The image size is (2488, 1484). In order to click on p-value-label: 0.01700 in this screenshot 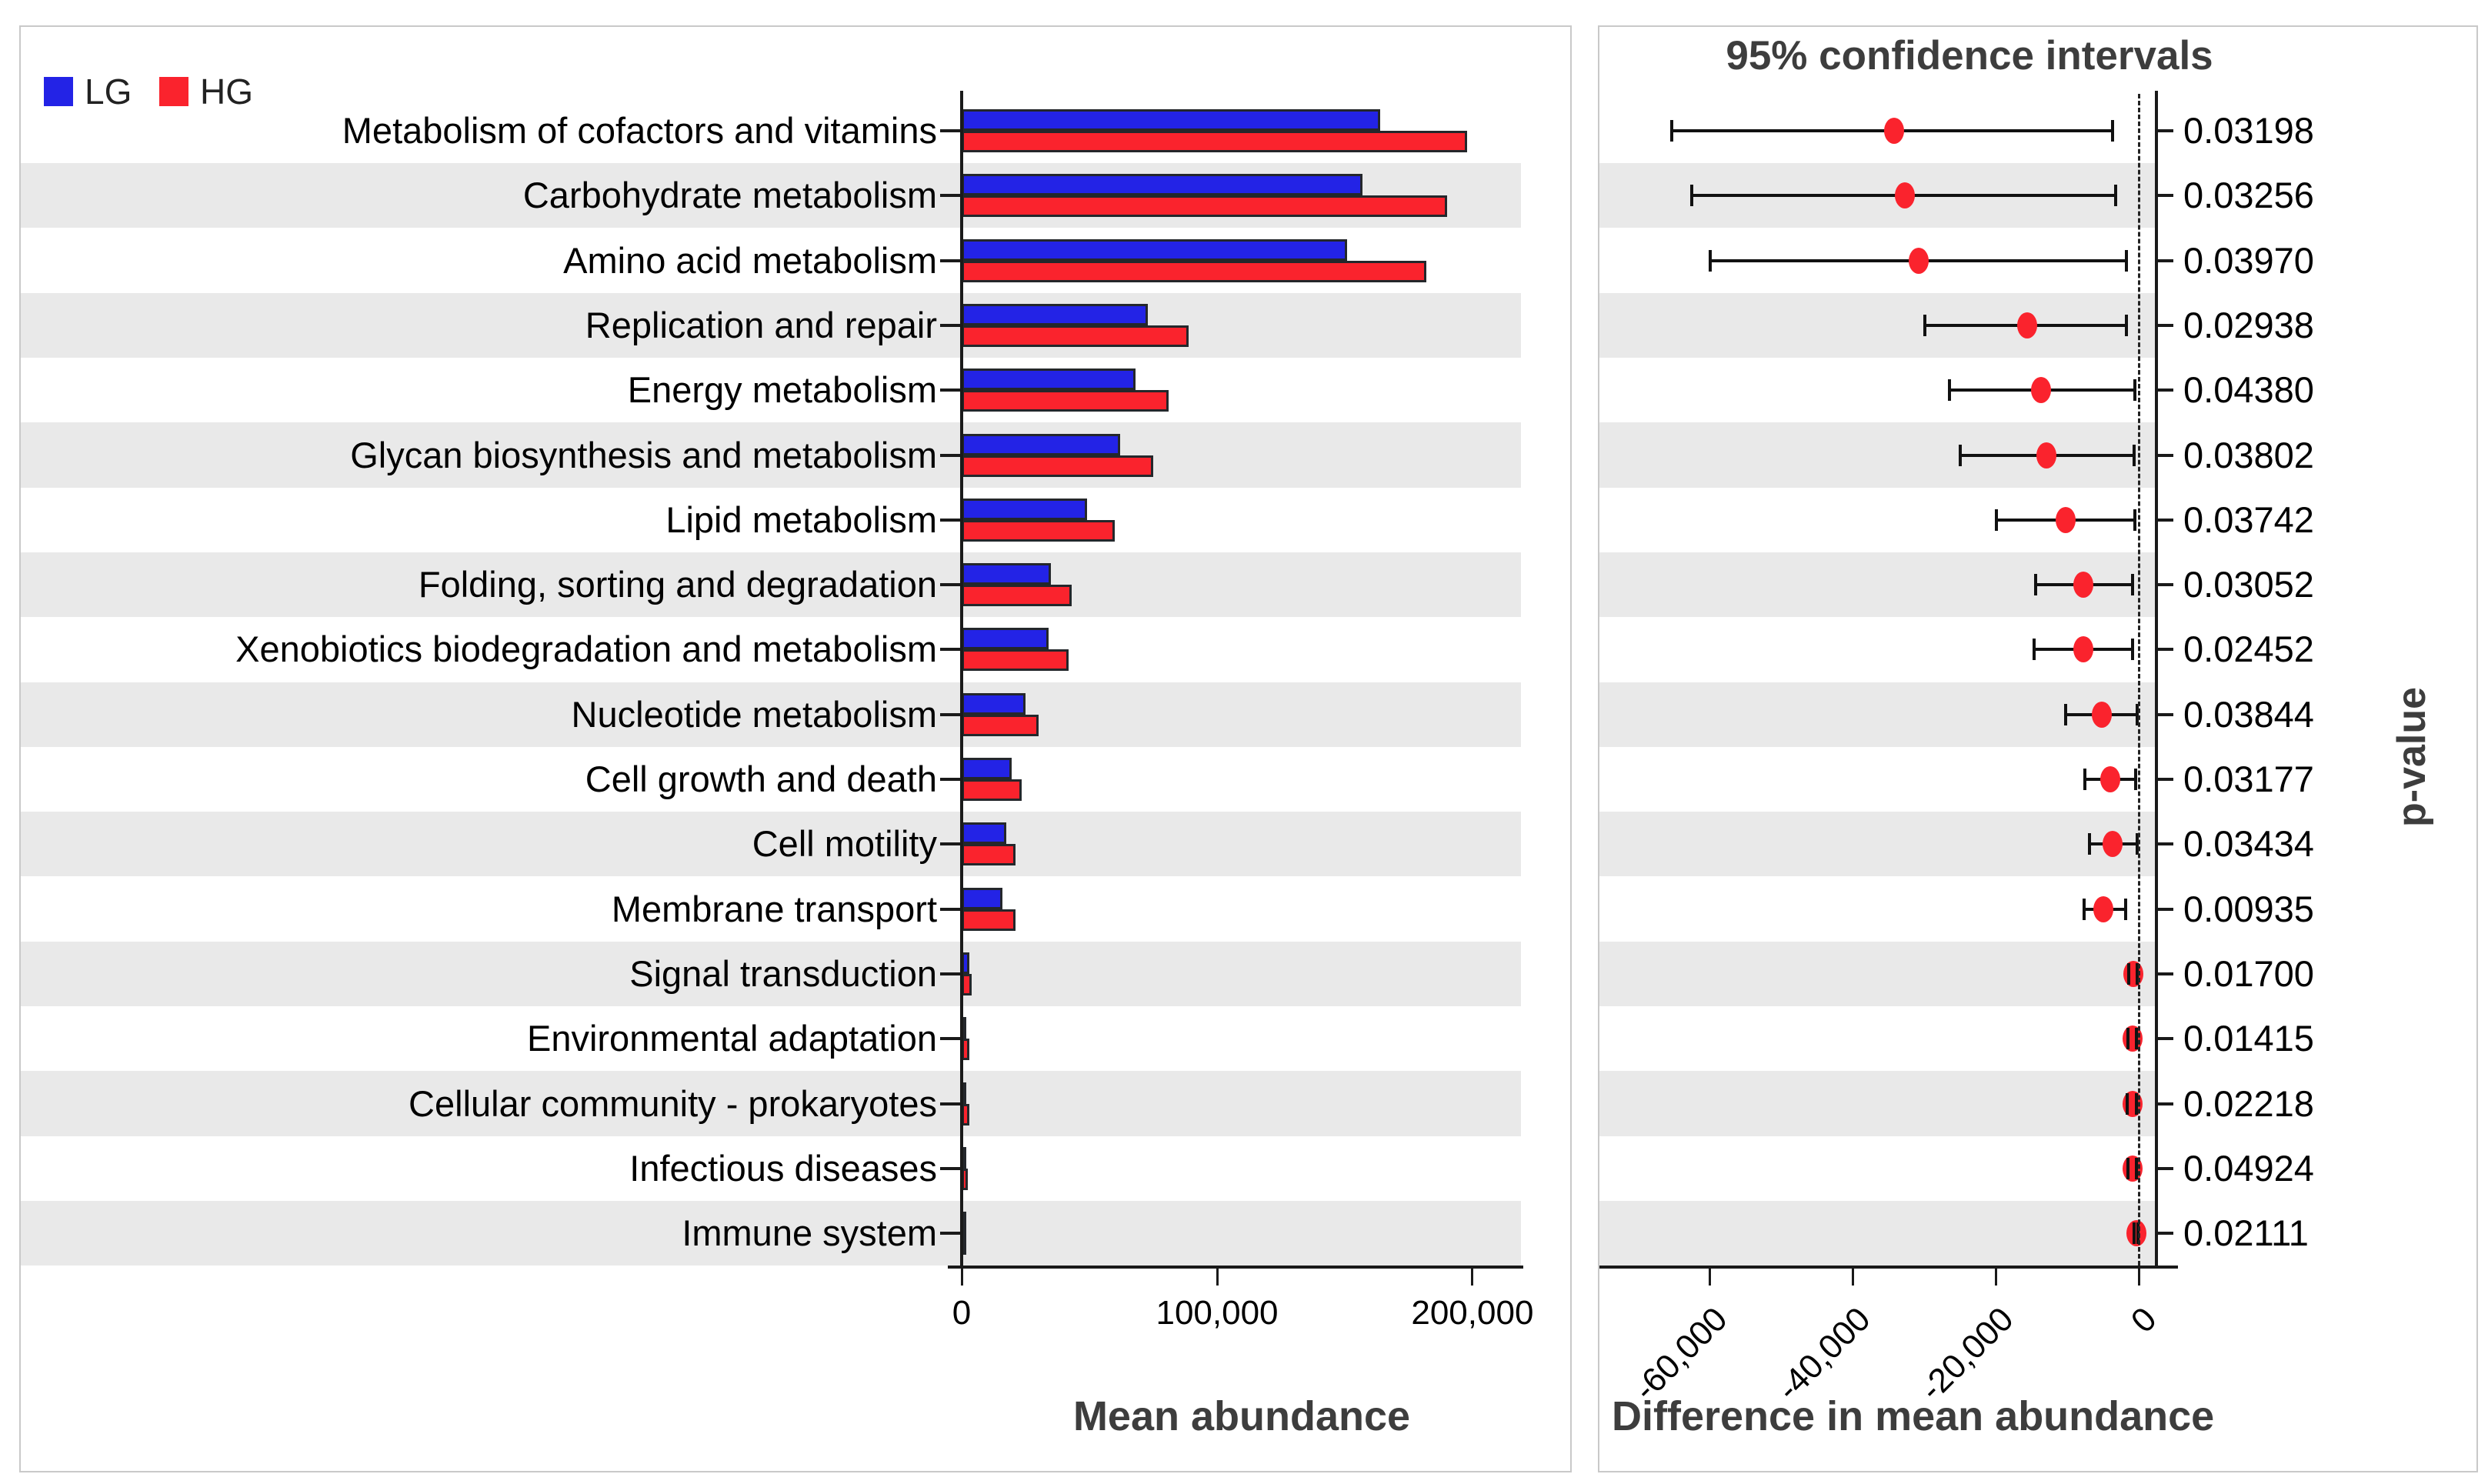, I will do `click(2248, 973)`.